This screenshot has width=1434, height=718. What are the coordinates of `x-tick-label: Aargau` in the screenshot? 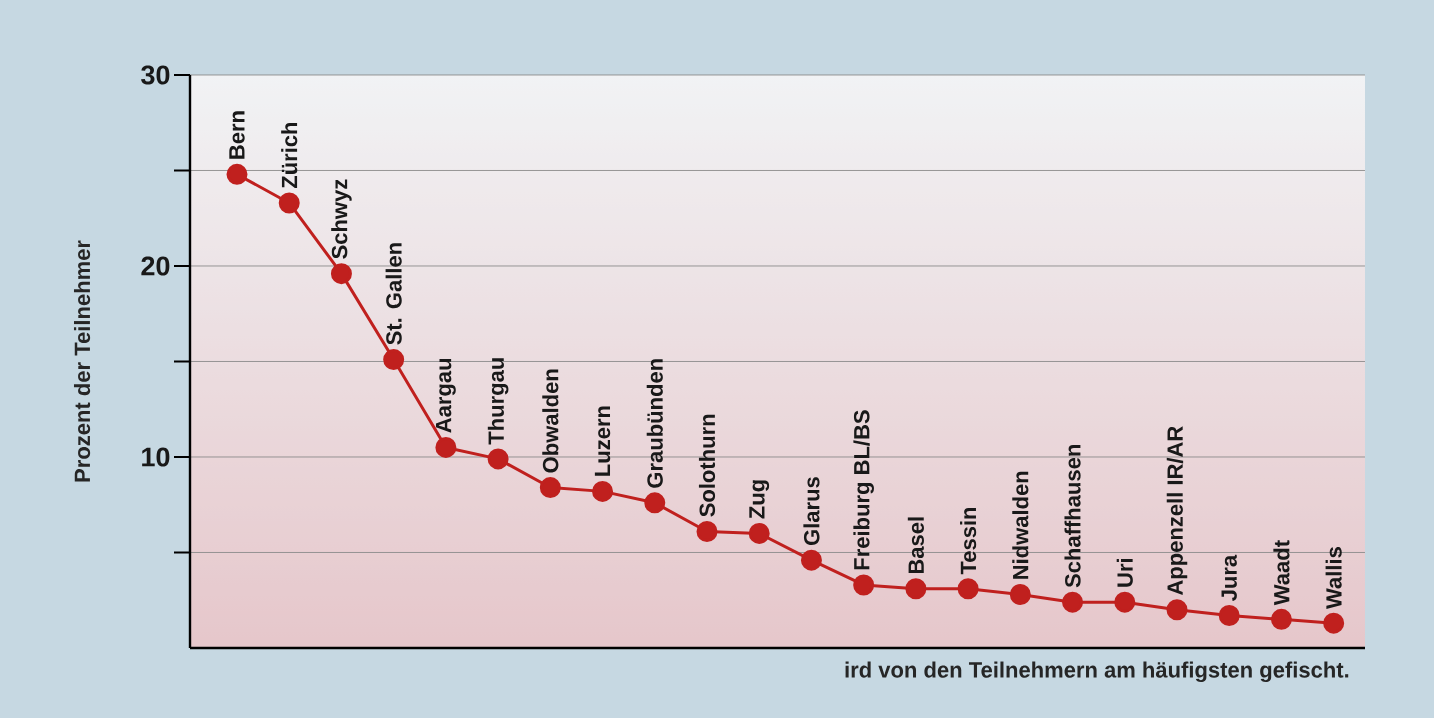 It's located at (445, 395).